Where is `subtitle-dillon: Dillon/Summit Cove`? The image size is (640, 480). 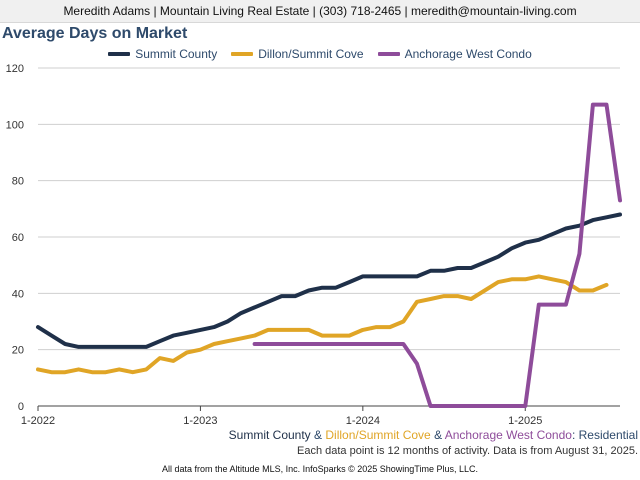 subtitle-dillon: Dillon/Summit Cove is located at coordinates (378, 435).